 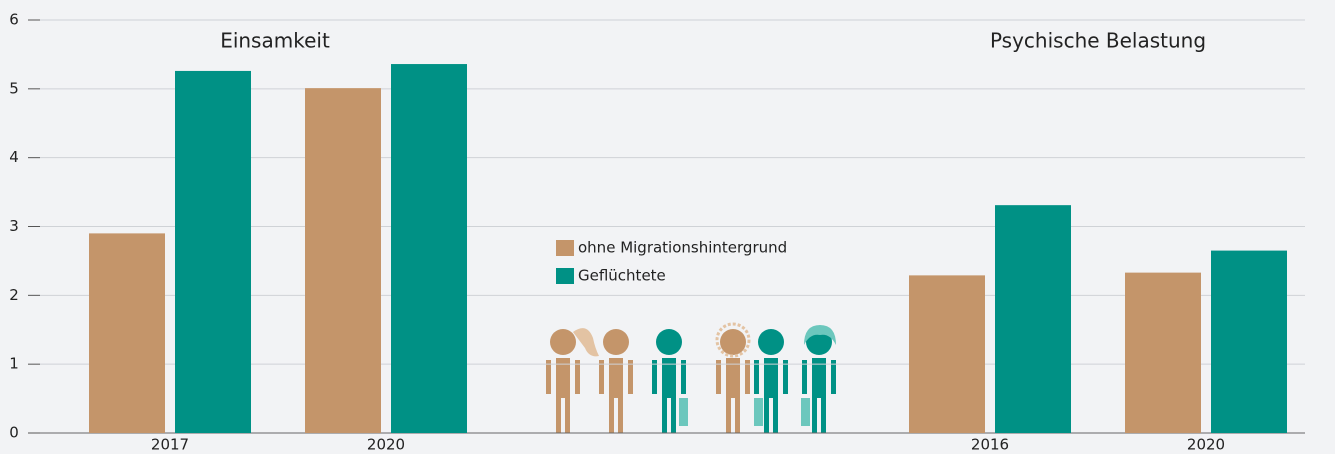 What do you see at coordinates (14, 433) in the screenshot?
I see `y-tick-label: 0` at bounding box center [14, 433].